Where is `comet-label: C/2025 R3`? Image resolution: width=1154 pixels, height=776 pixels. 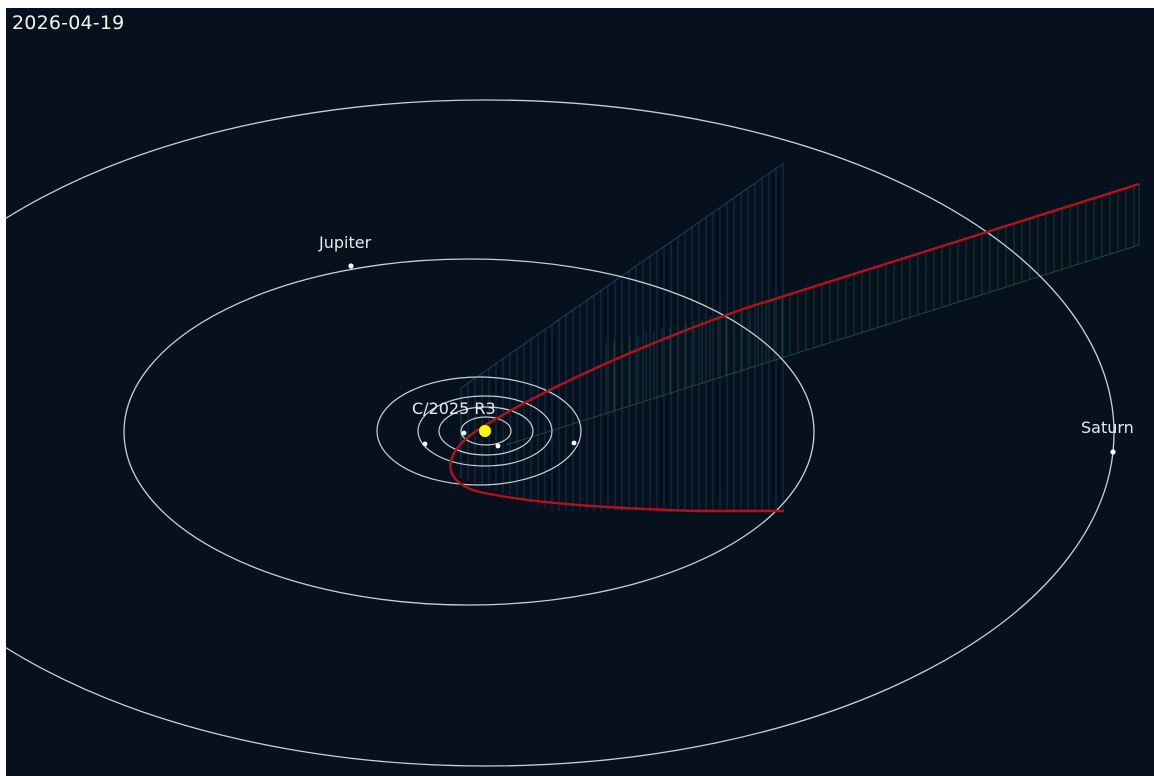 comet-label: C/2025 R3 is located at coordinates (454, 408).